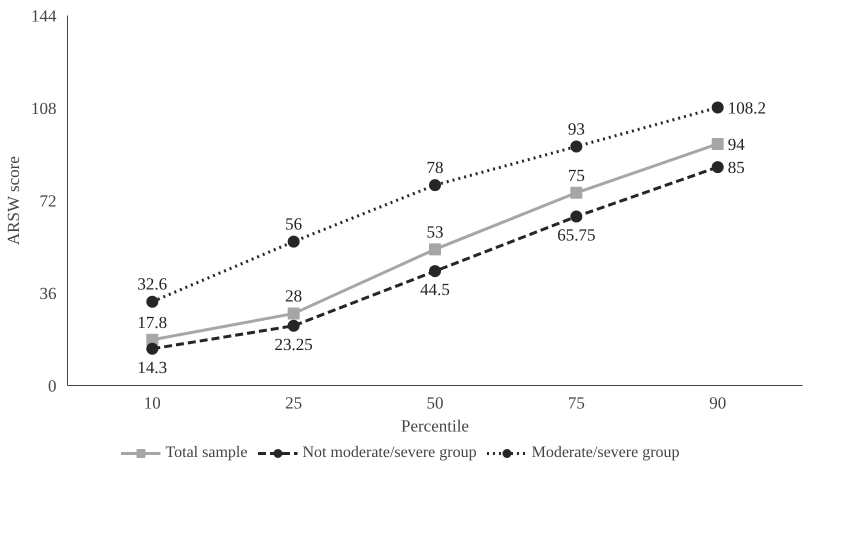 Image resolution: width=841 pixels, height=536 pixels. Describe the element at coordinates (293, 403) in the screenshot. I see `x-tick-label: 25` at that location.